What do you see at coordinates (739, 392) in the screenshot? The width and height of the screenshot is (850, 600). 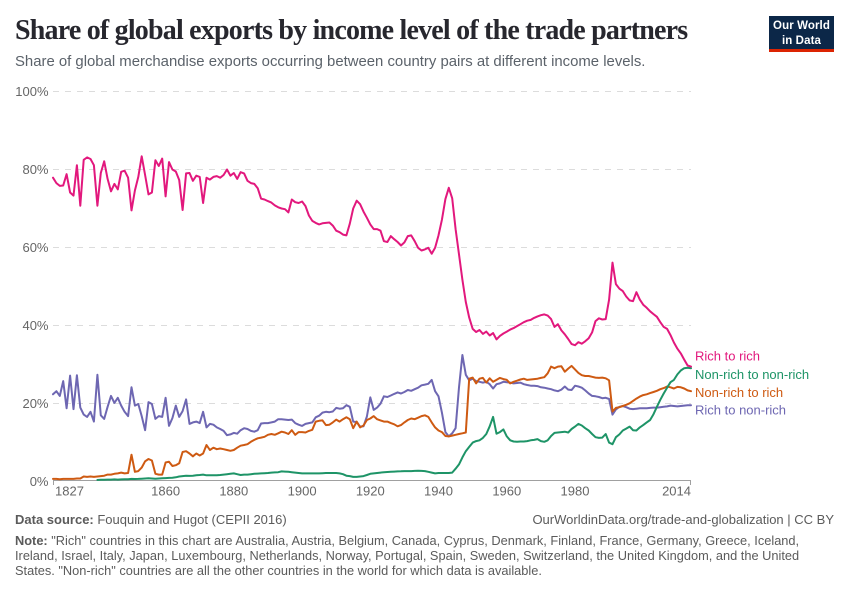 I see `svg-text: Non-rich to rich` at bounding box center [739, 392].